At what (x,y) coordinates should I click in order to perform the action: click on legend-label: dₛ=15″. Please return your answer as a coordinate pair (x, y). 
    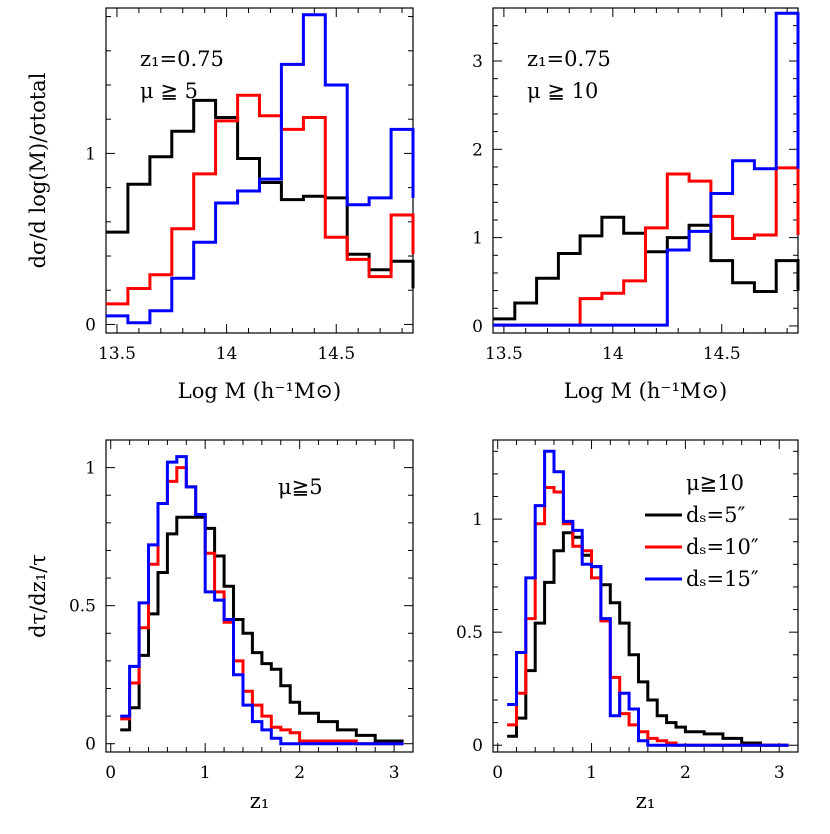
    Looking at the image, I should click on (722, 579).